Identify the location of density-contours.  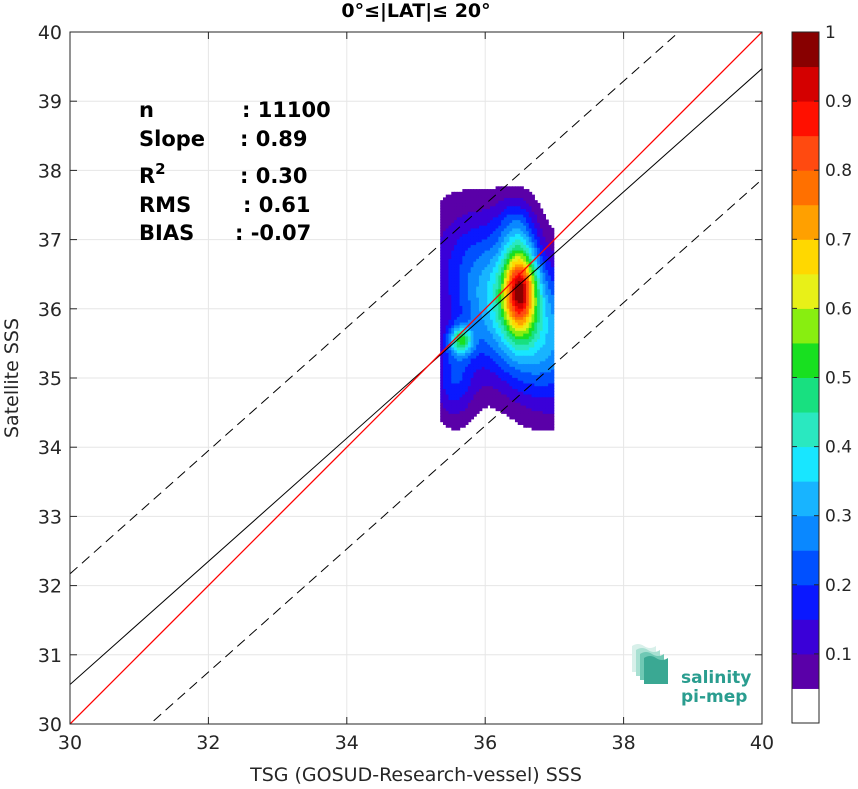
(497, 308).